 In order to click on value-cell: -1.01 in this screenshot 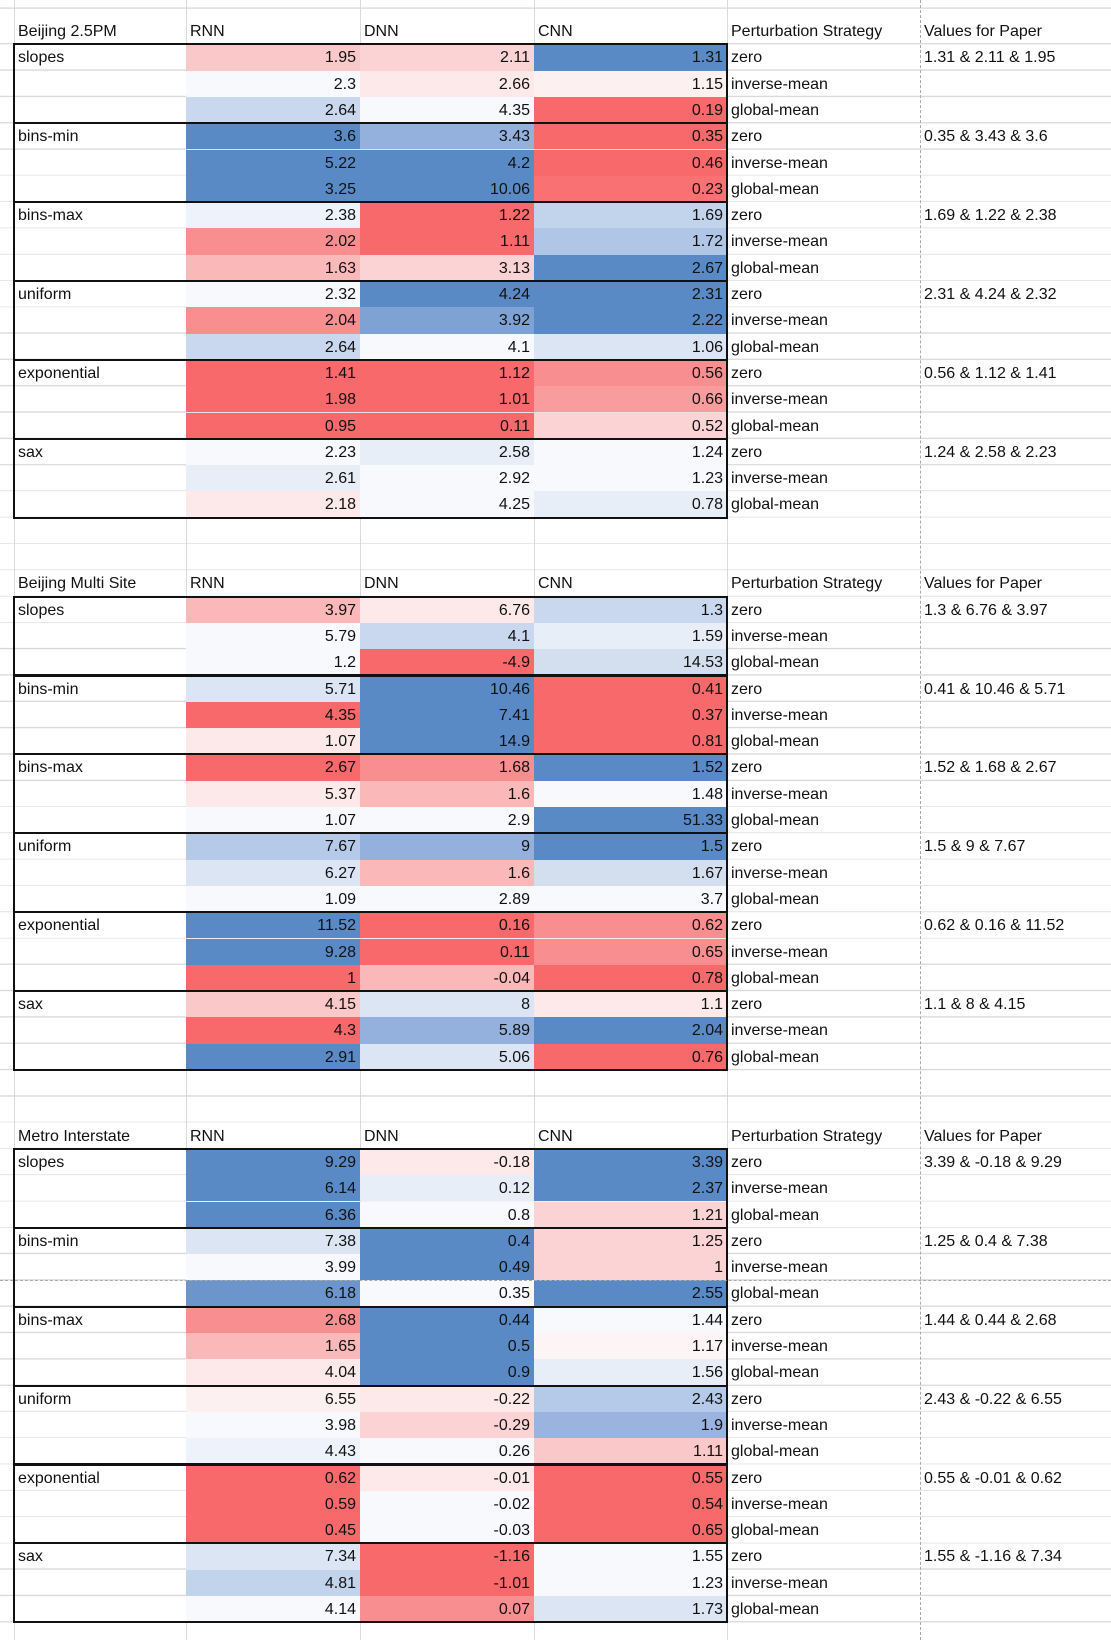, I will do `click(447, 1582)`.